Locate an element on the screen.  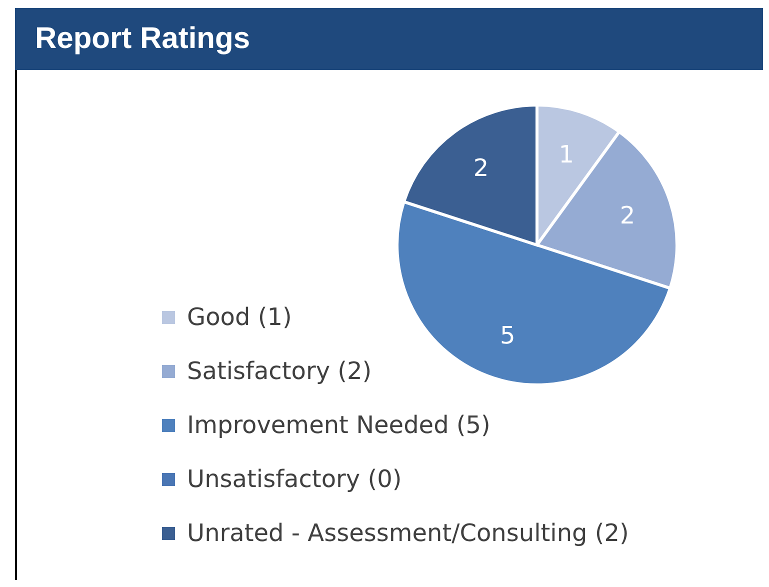
legend-label: Unsatisfactory (0) is located at coordinates (294, 479).